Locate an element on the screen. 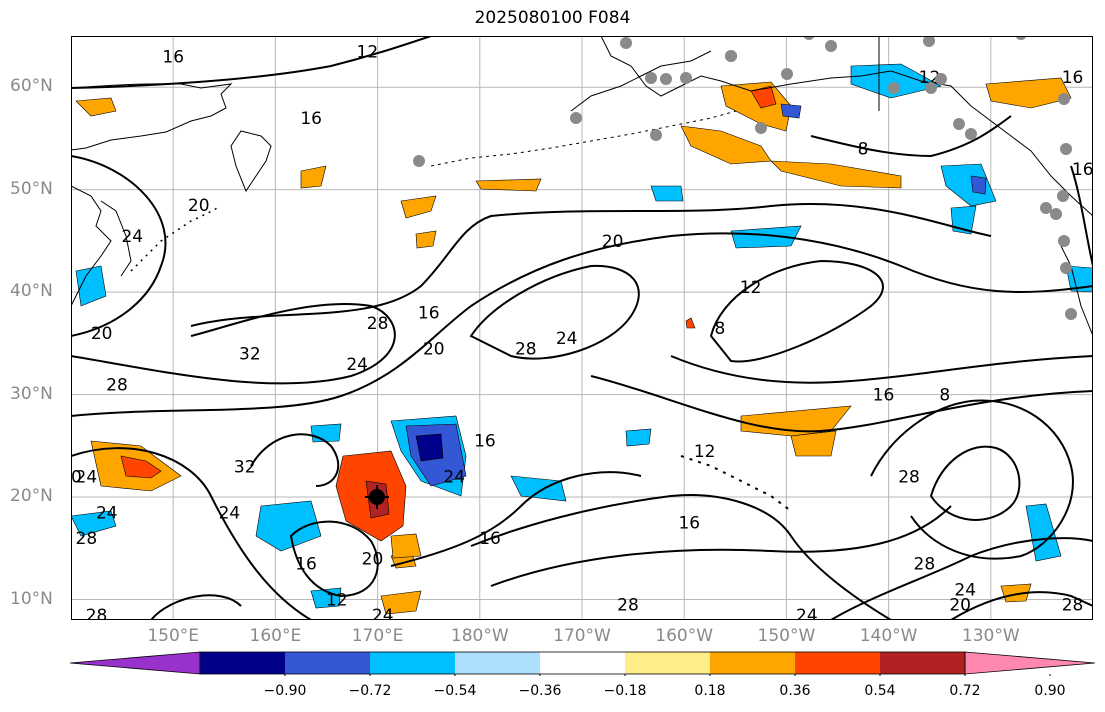 This screenshot has width=1105, height=712. colorbar-tick-label: 0.72 is located at coordinates (965, 691).